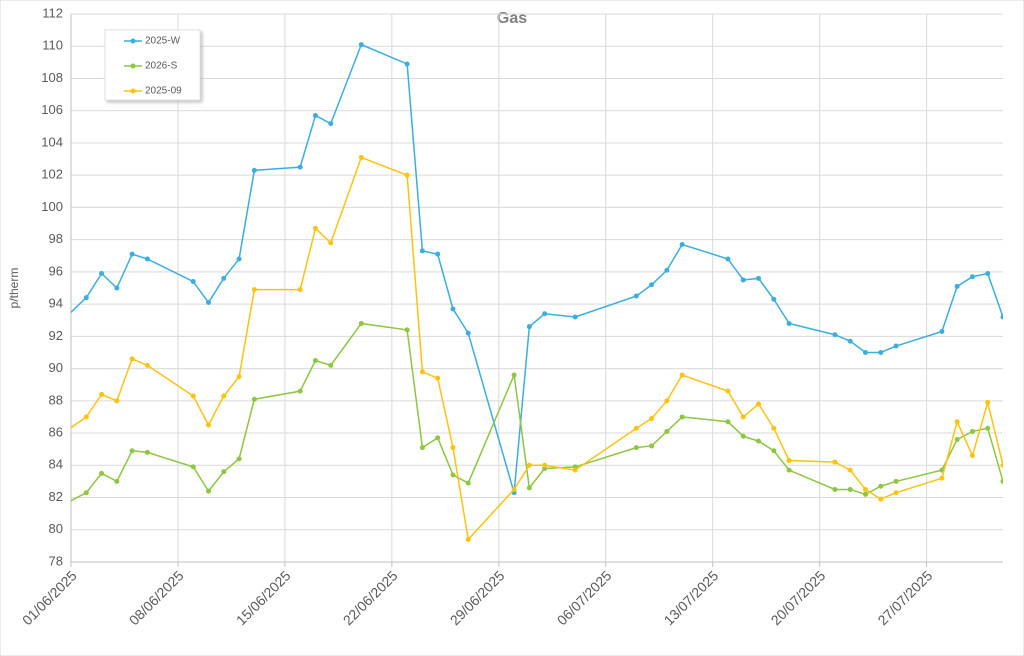 Image resolution: width=1024 pixels, height=656 pixels. What do you see at coordinates (163, 41) in the screenshot?
I see `legend-label: 2025-W` at bounding box center [163, 41].